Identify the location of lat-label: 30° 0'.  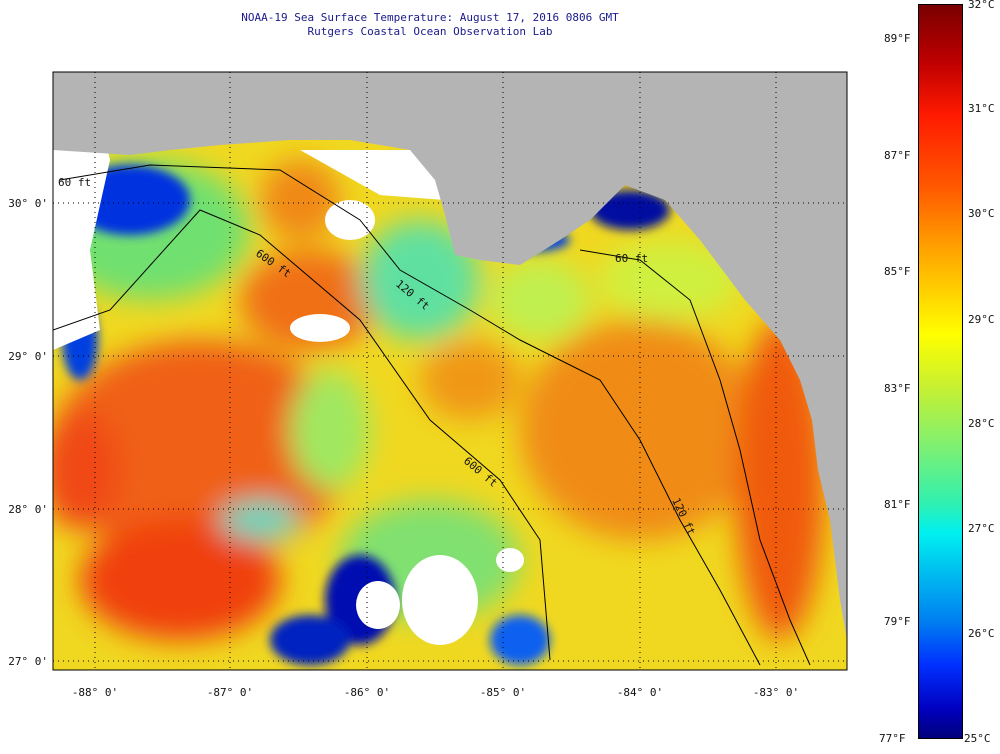
(28, 203).